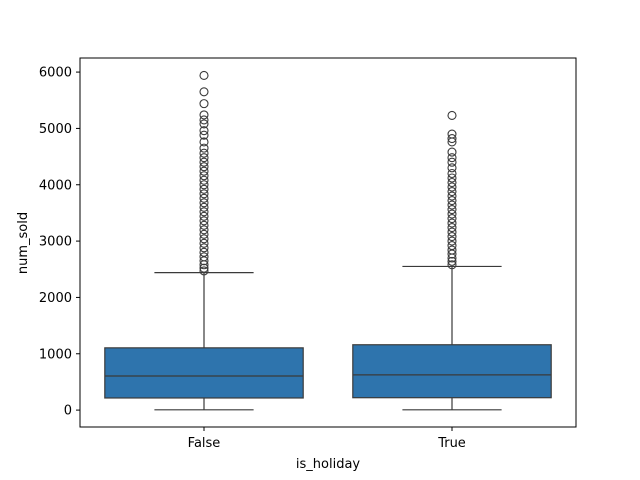 The image size is (640, 480). What do you see at coordinates (328, 464) in the screenshot?
I see `x-axis-label: is_holiday` at bounding box center [328, 464].